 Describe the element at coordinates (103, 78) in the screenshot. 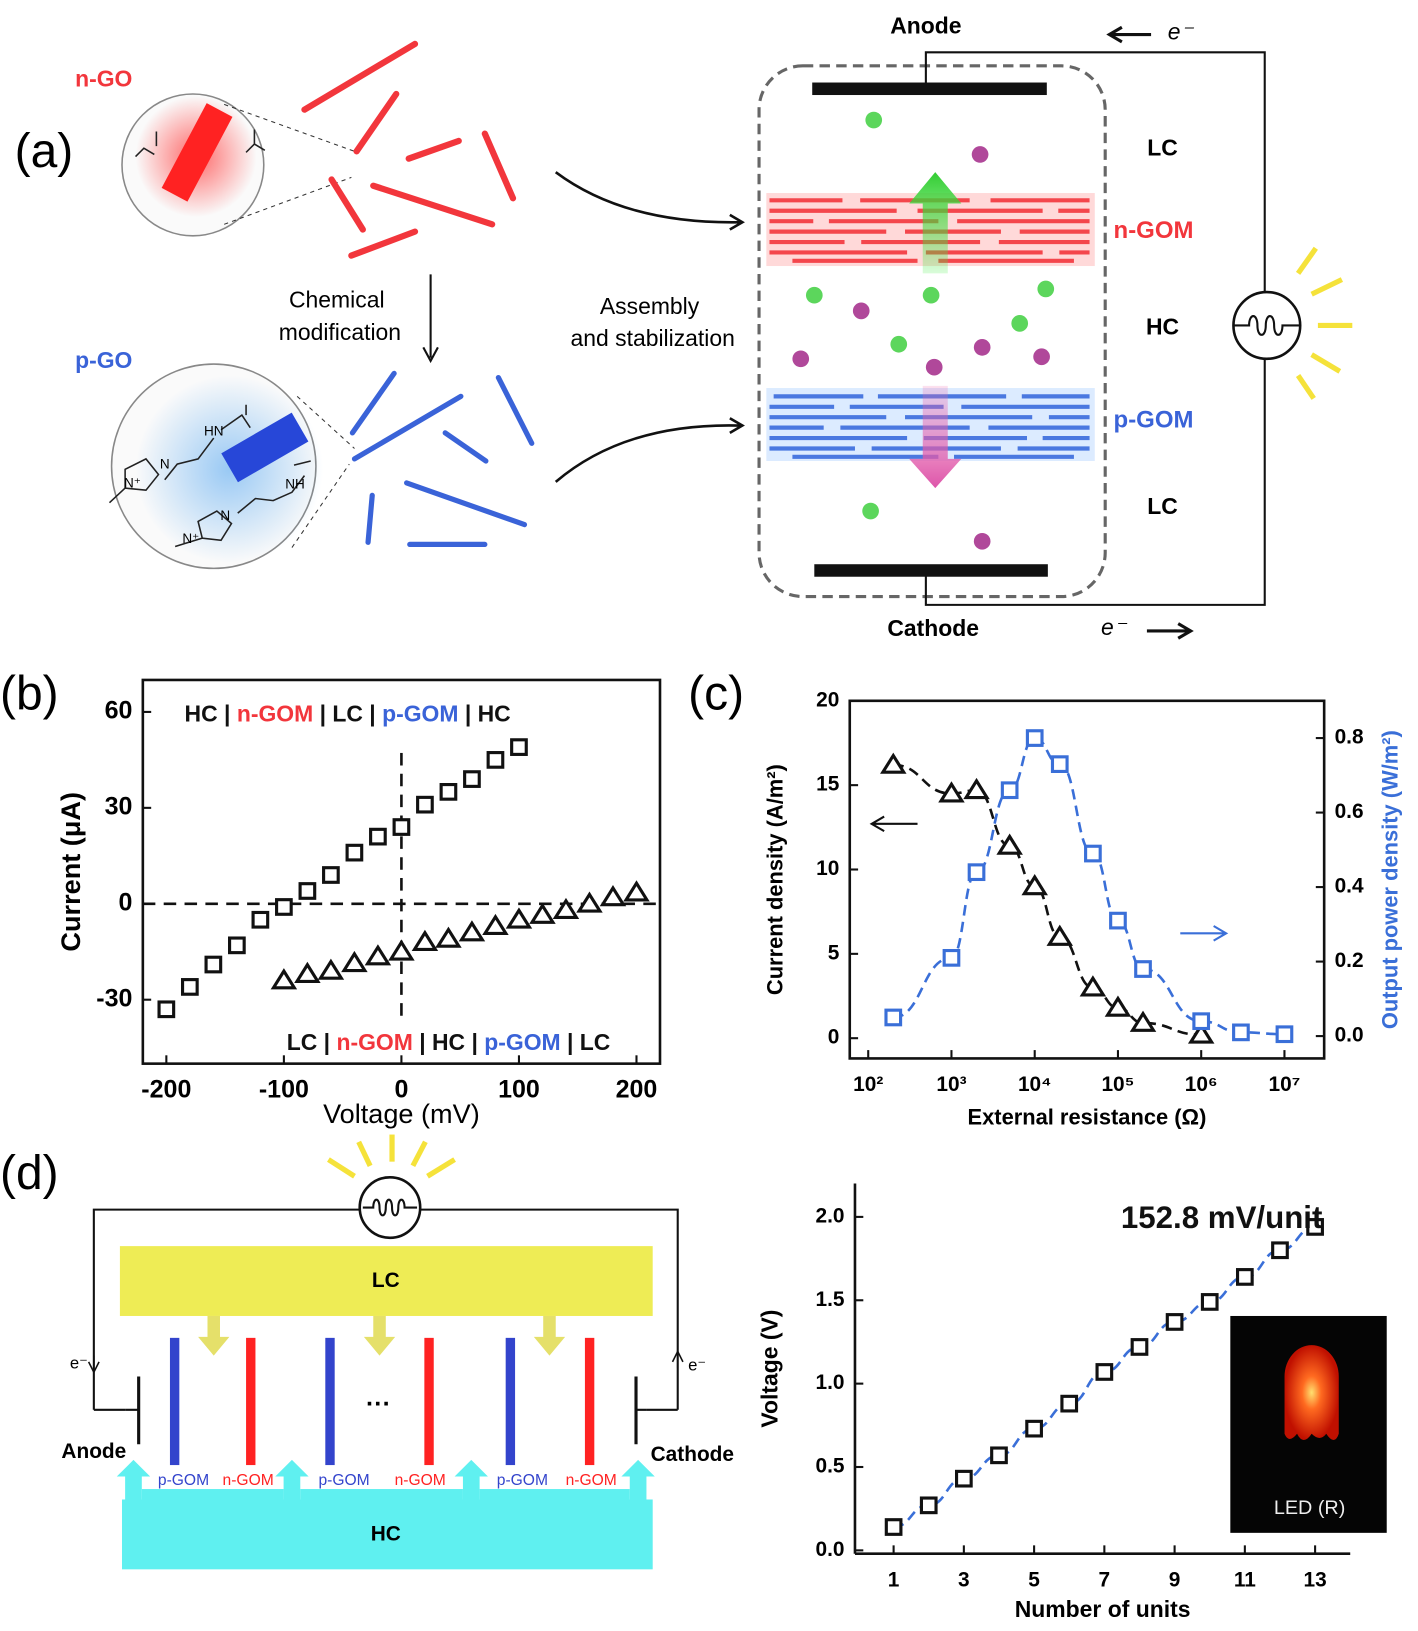

I see `label: n-GO` at that location.